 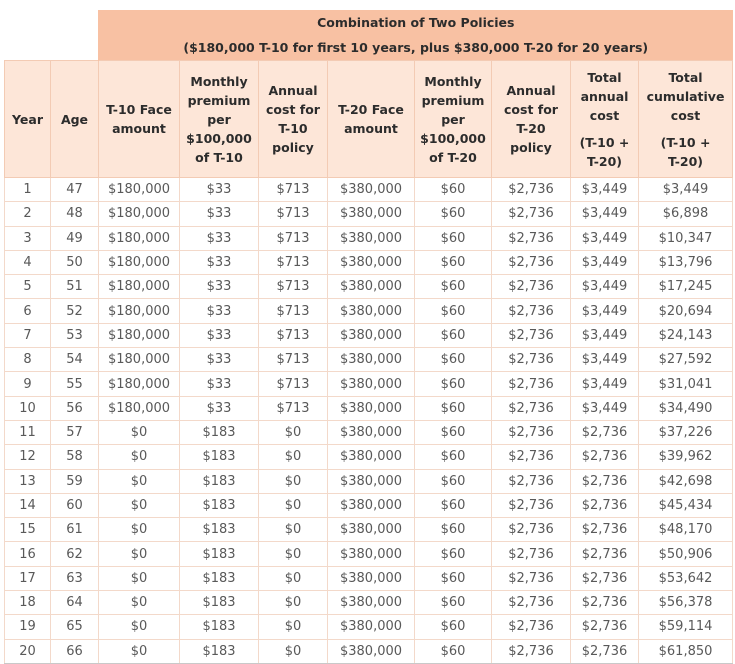 I want to click on column-header-line: Age, so click(x=74, y=119).